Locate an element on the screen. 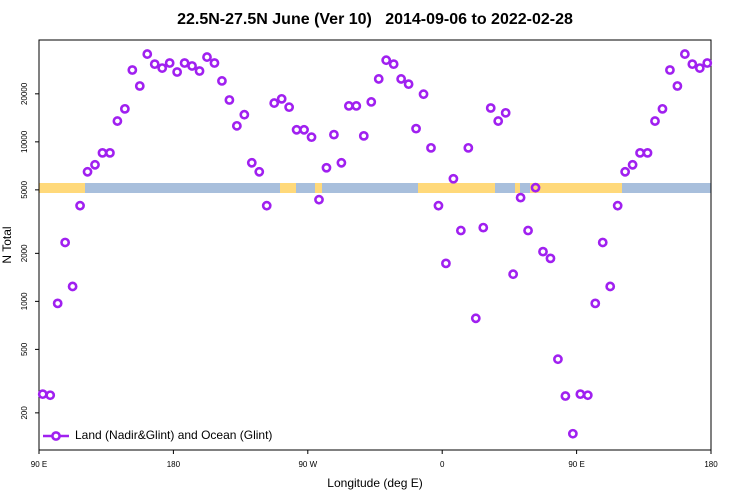 The image size is (750, 500). x-tick-label: 90 W is located at coordinates (307, 464).